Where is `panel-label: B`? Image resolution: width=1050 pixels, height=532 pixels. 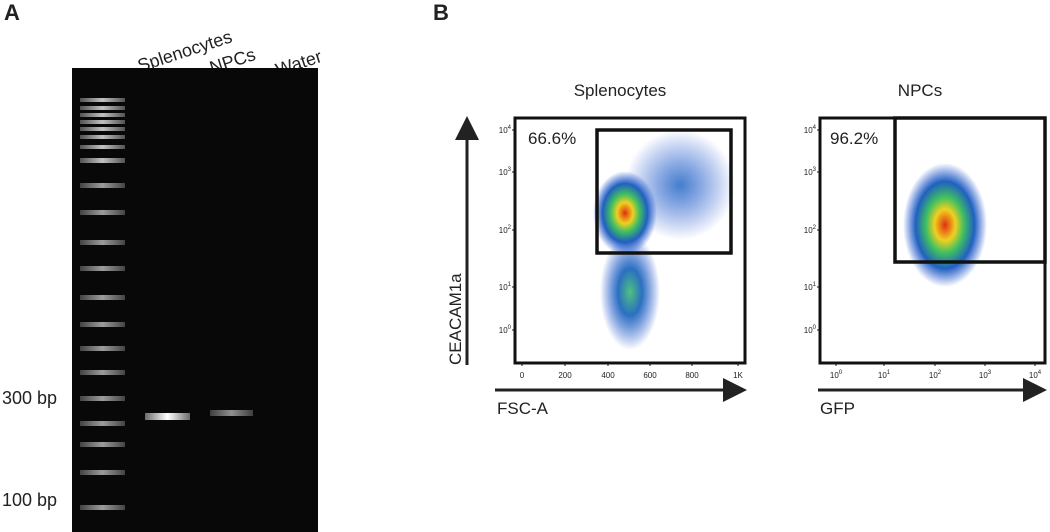 panel-label: B is located at coordinates (441, 12).